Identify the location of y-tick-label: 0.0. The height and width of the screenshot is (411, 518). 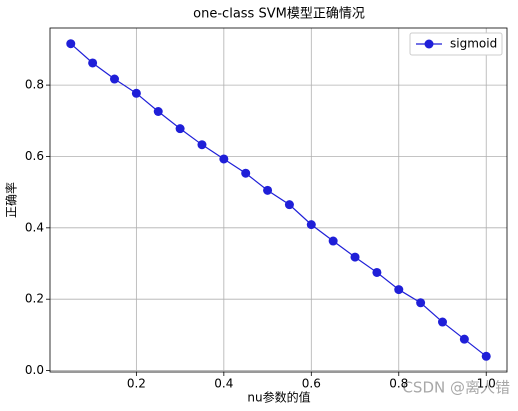
(34, 370).